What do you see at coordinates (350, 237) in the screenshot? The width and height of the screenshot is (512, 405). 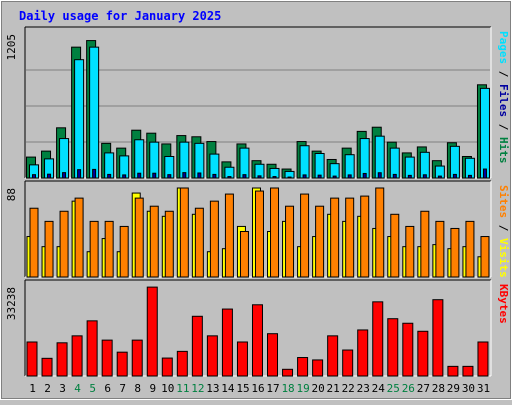 I see `sites-bar-day-22-body` at bounding box center [350, 237].